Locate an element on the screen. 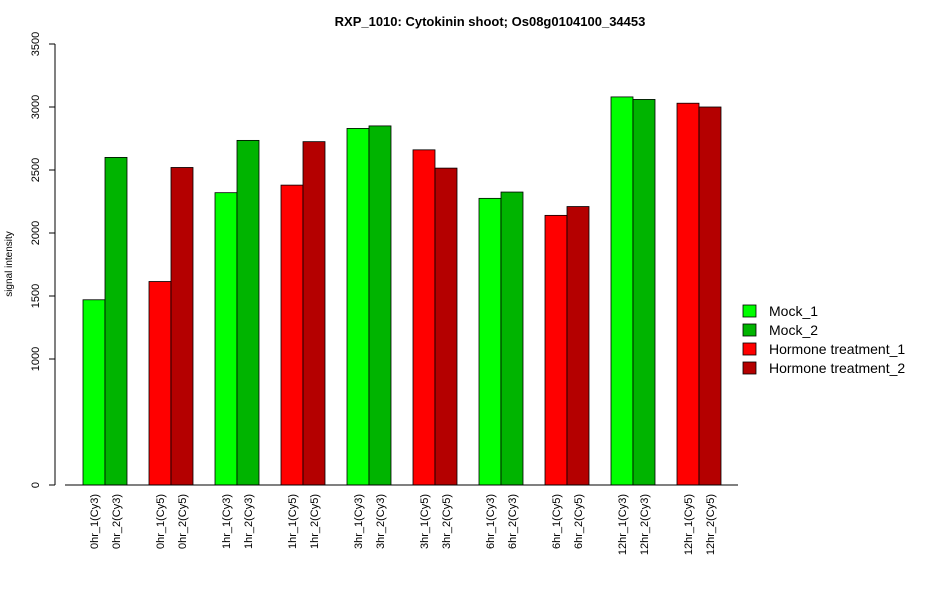 The image size is (950, 600). y-tick-label: 0 is located at coordinates (36, 485).